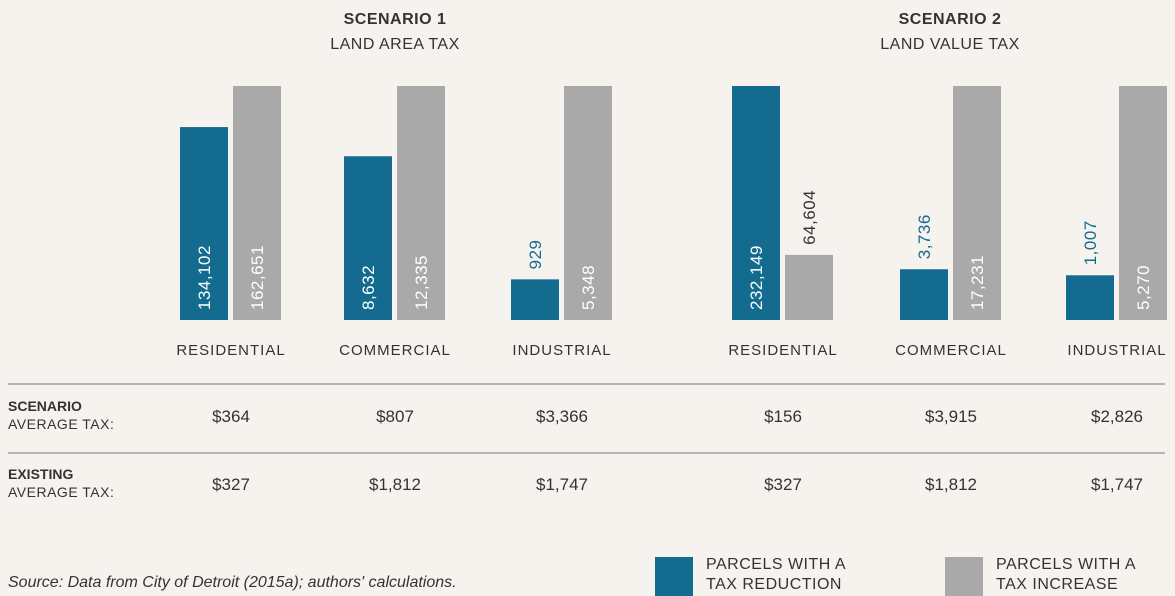 Image resolution: width=1175 pixels, height=596 pixels. Describe the element at coordinates (588, 287) in the screenshot. I see `value-label: 5,348` at that location.